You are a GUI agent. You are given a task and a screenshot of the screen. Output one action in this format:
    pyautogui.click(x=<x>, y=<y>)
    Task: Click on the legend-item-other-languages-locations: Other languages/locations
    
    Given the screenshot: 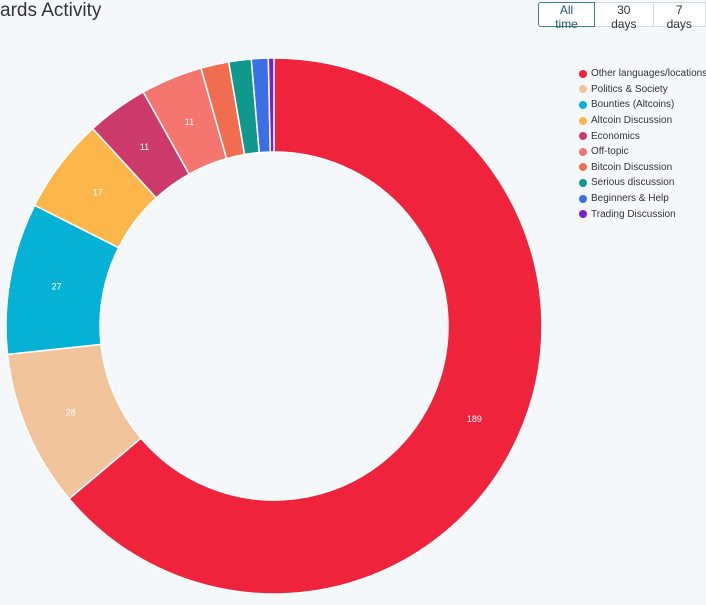 What is the action you would take?
    pyautogui.click(x=642, y=74)
    